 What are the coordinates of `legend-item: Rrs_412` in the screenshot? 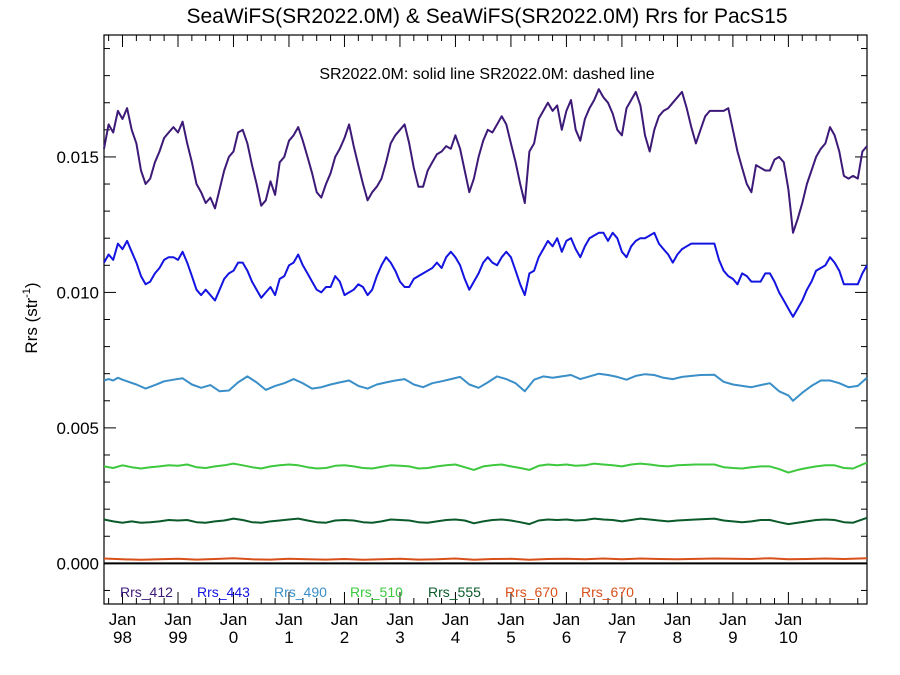 It's located at (146, 592).